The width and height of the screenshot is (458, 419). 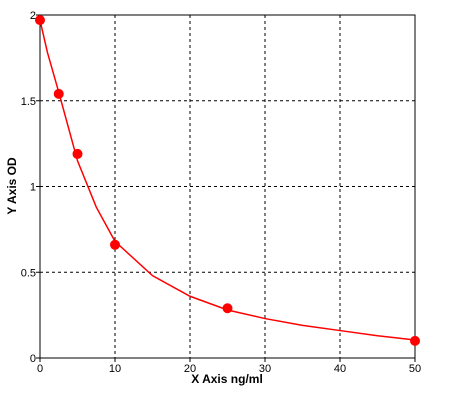 What do you see at coordinates (28, 273) in the screenshot?
I see `y-tick-label: 0.5` at bounding box center [28, 273].